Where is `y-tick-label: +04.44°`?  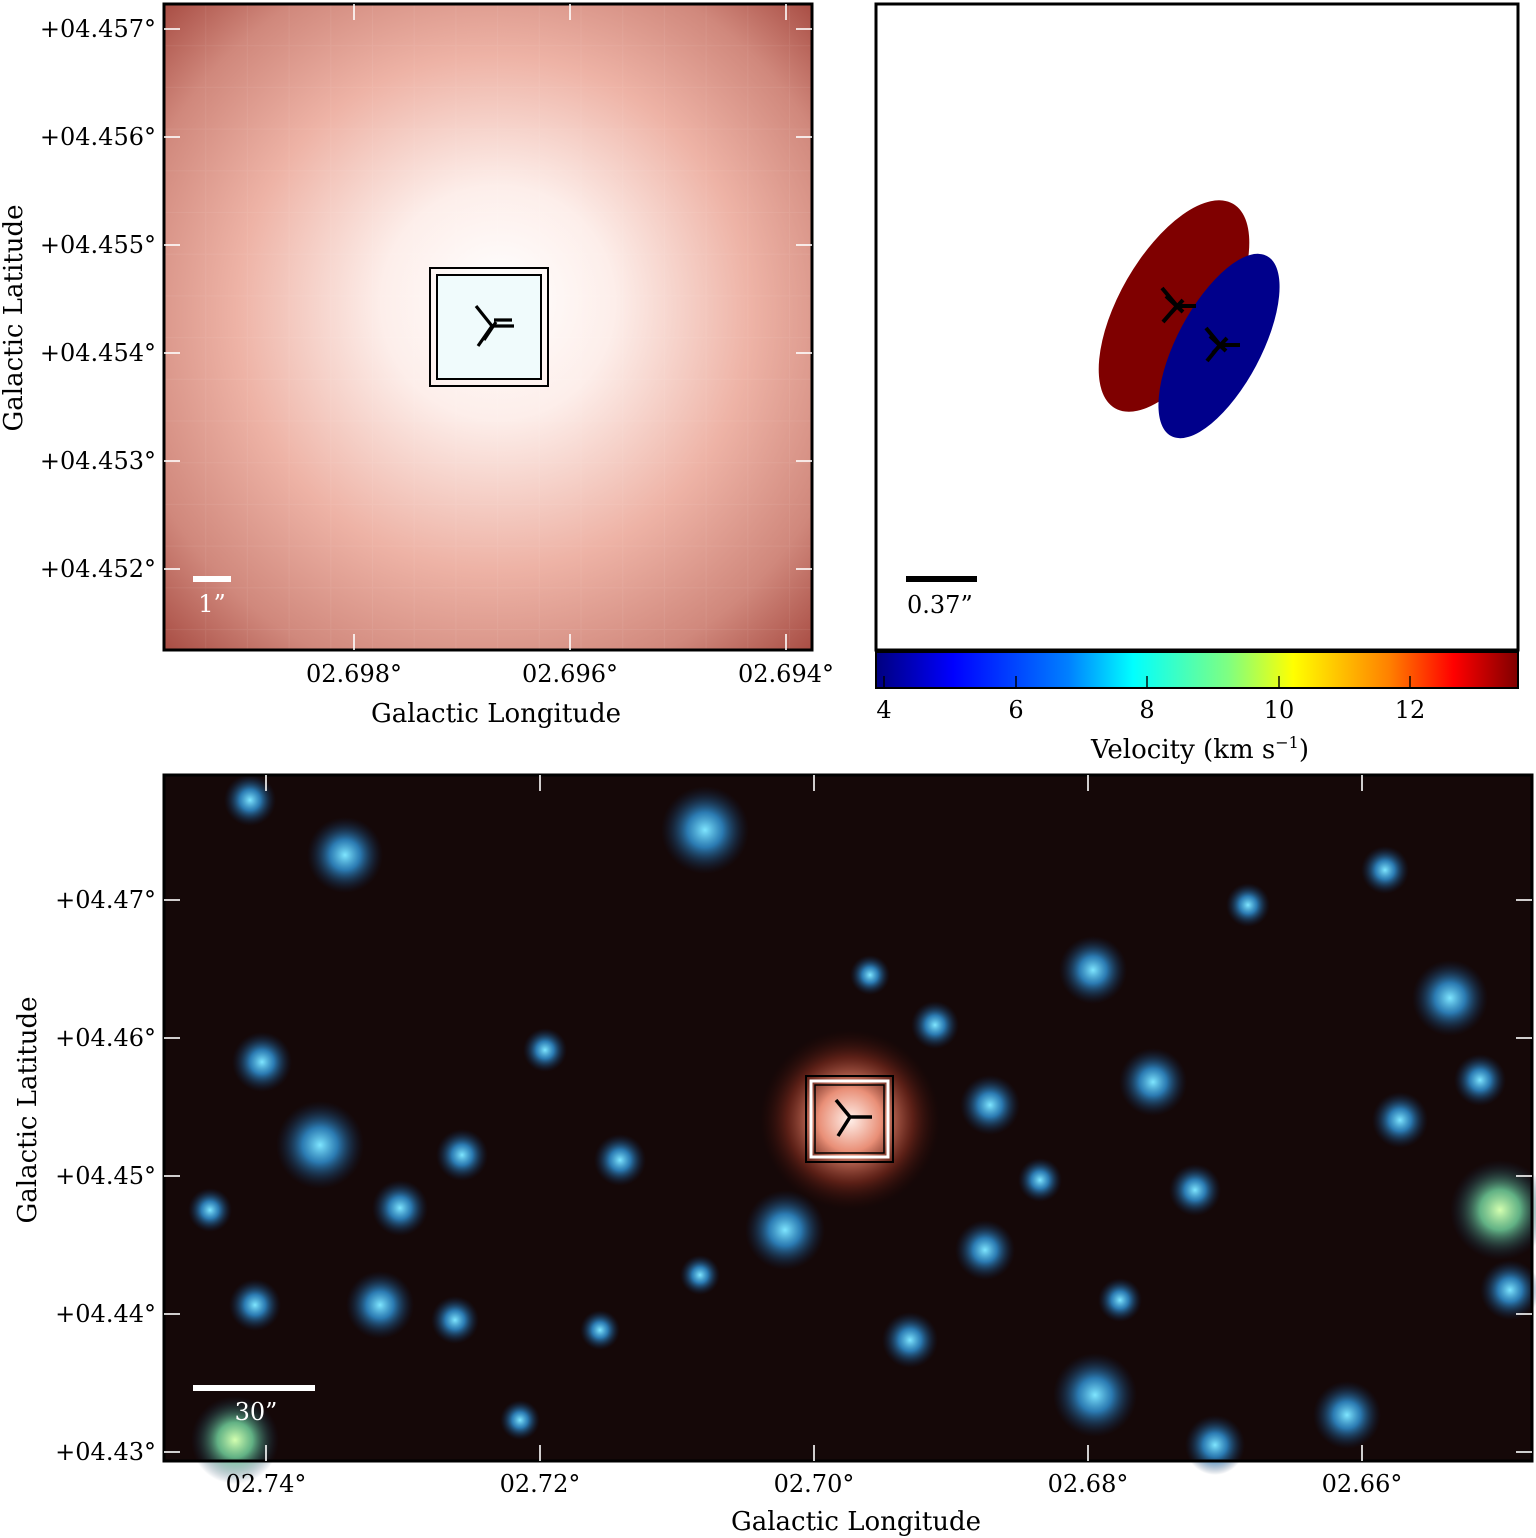
y-tick-label: +04.44° is located at coordinates (105, 1314).